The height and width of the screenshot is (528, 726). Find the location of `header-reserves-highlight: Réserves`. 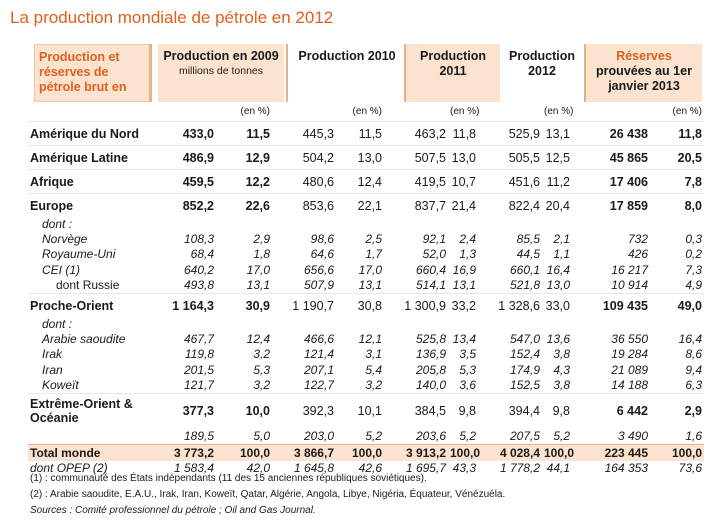

header-reserves-highlight: Réserves is located at coordinates (644, 56).